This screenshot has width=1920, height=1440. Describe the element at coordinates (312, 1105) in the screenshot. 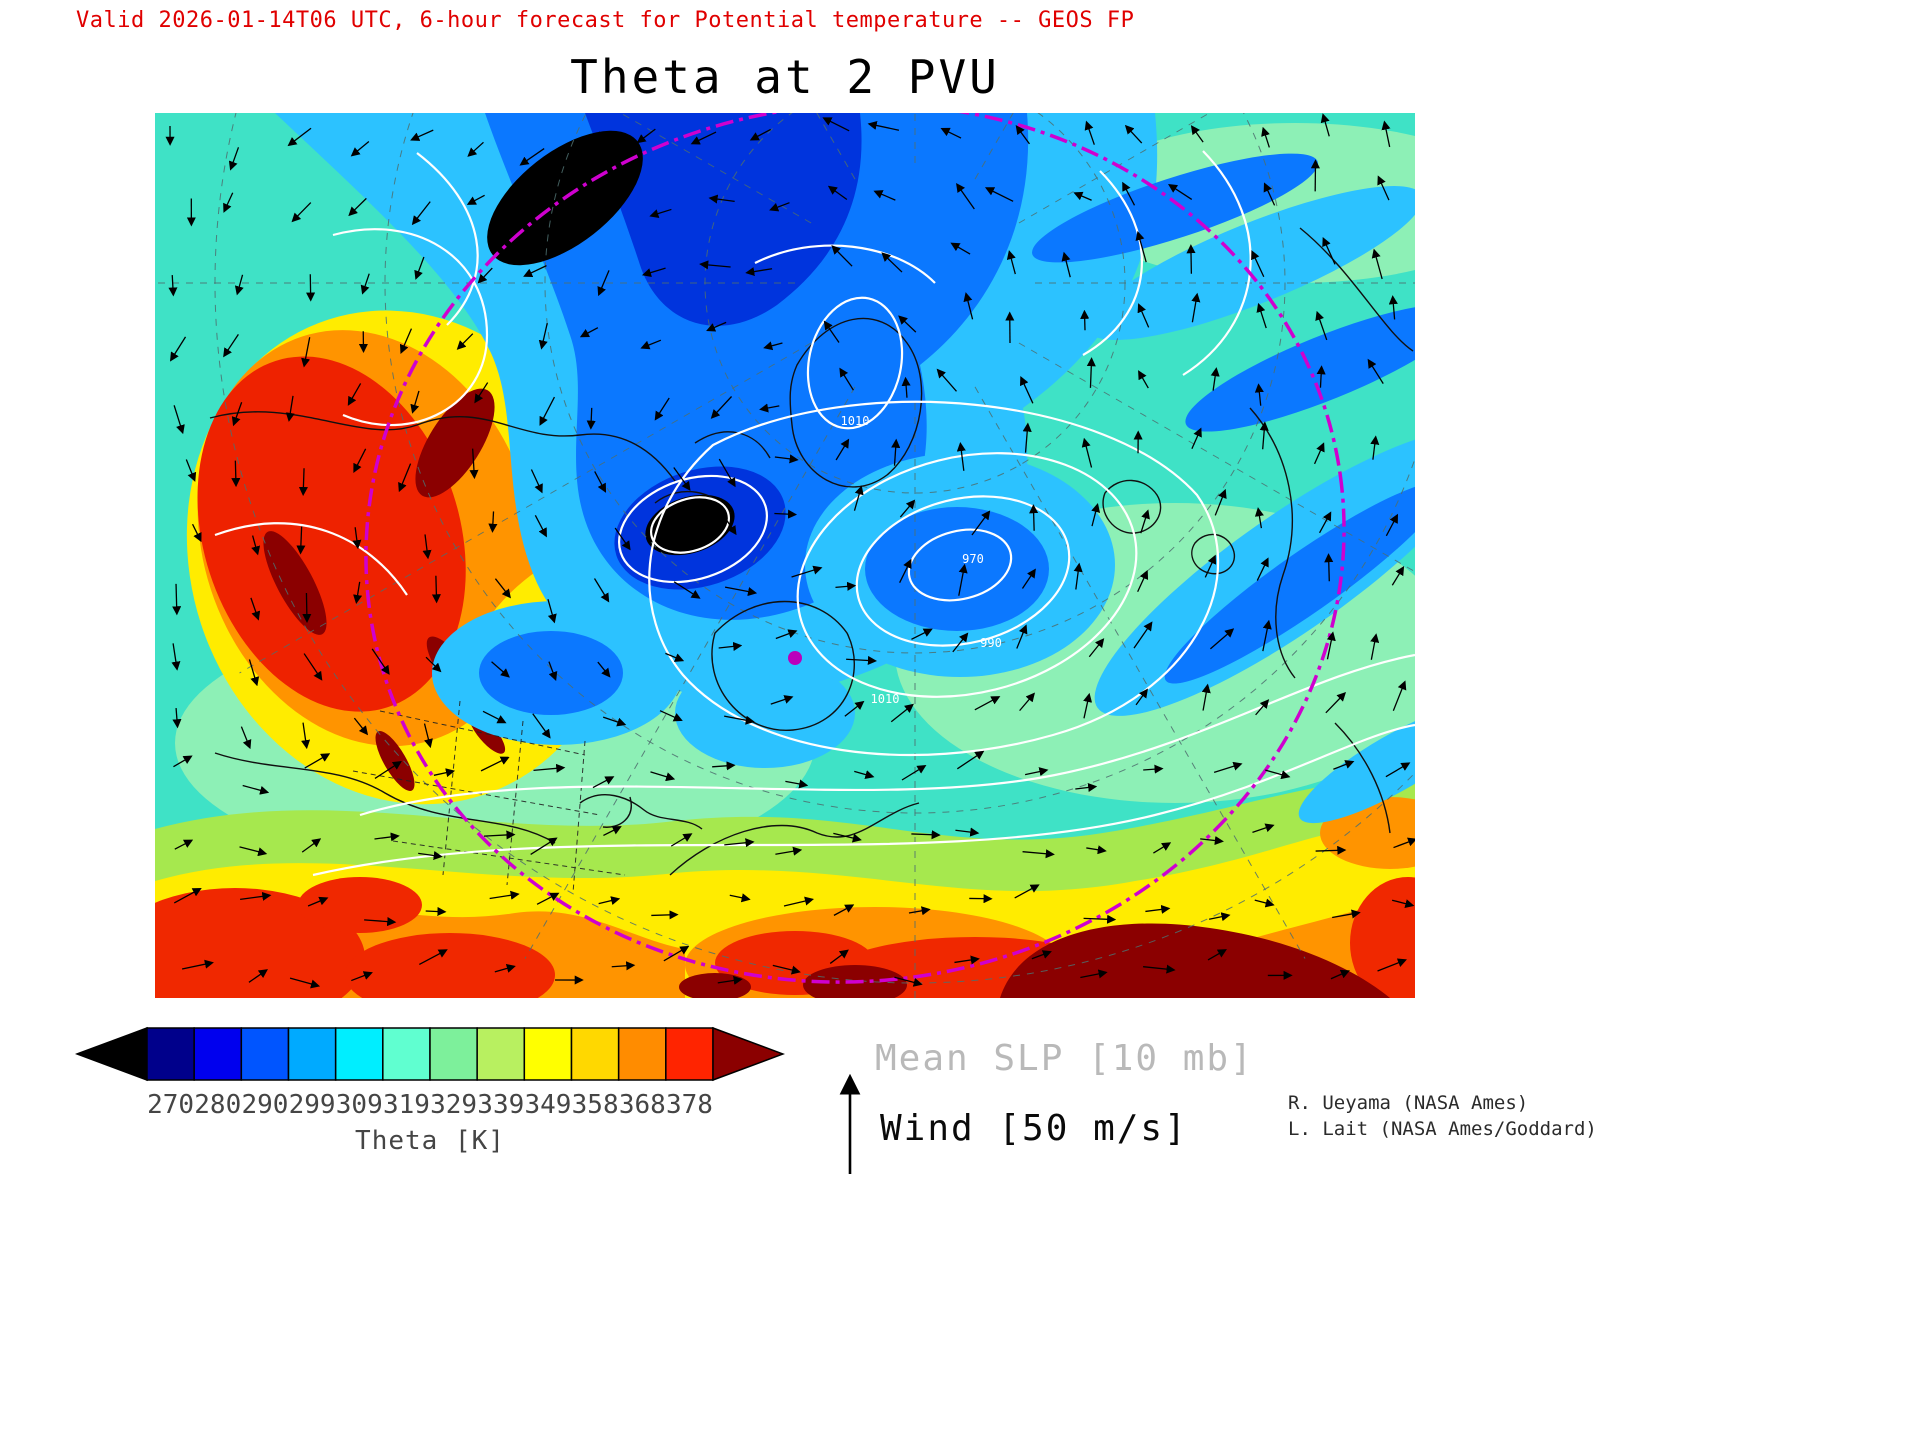

I see `colorbar-tick: 299` at that location.